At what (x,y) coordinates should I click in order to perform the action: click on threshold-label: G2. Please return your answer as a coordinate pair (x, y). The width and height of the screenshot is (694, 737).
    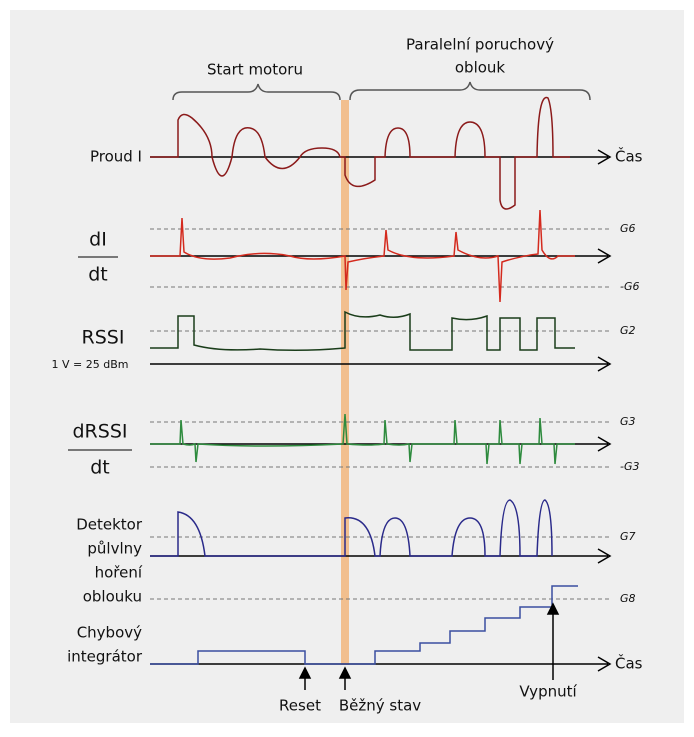
    Looking at the image, I should click on (628, 330).